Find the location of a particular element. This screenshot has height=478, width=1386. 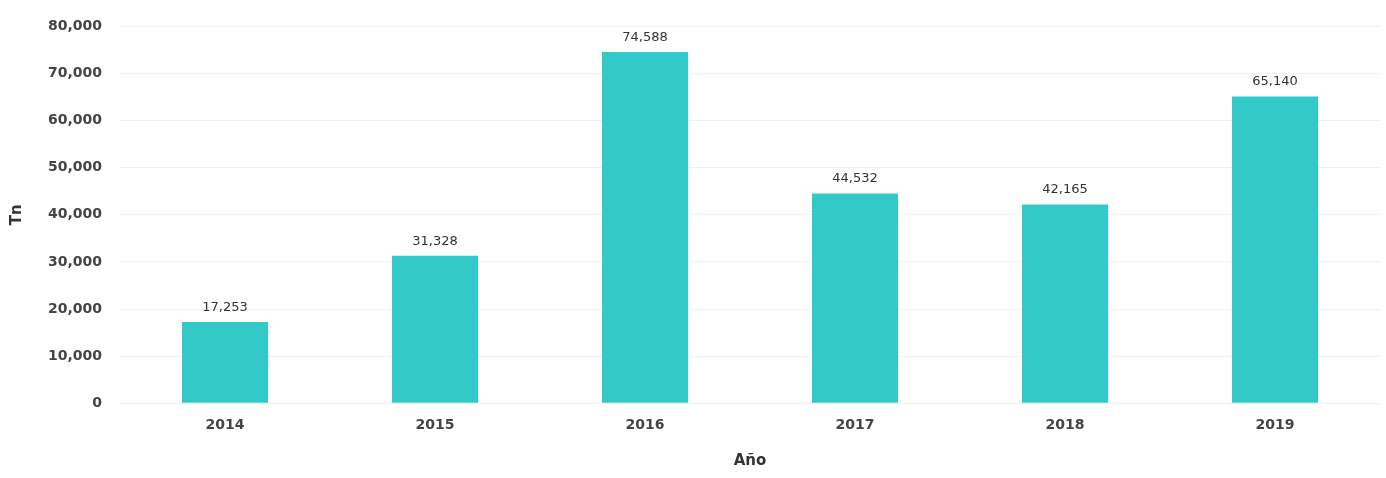

x-tick-label: 2014 is located at coordinates (225, 424).